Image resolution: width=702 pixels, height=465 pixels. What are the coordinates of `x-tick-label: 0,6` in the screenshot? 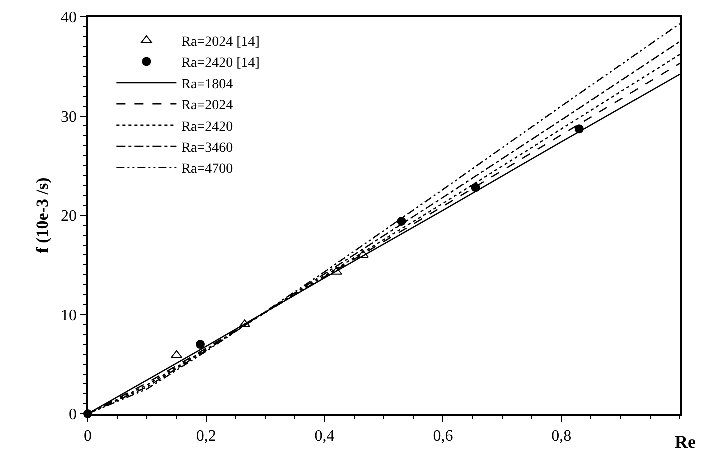 It's located at (443, 436).